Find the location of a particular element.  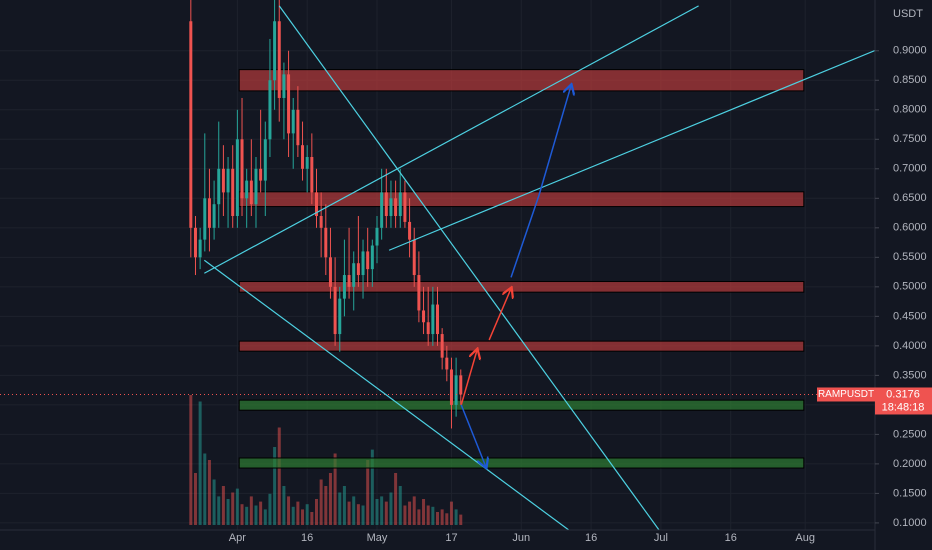

x-tick-label: May is located at coordinates (377, 538).